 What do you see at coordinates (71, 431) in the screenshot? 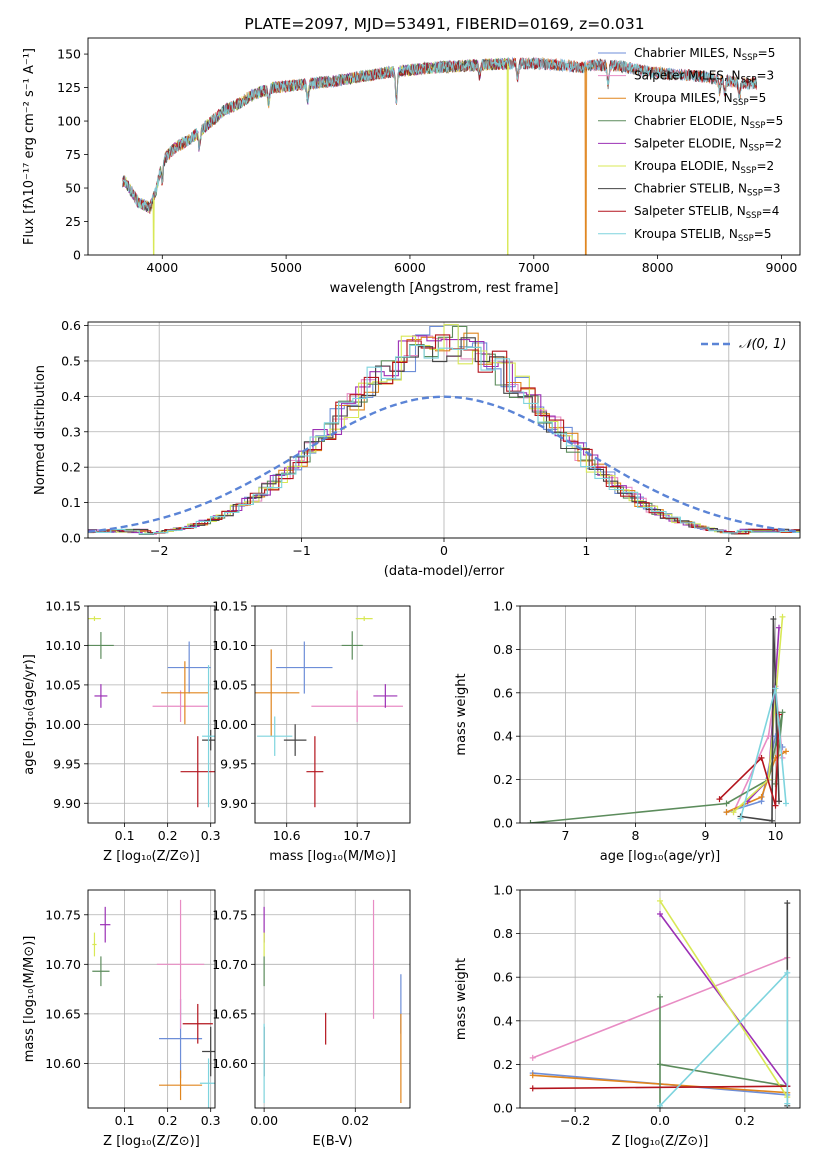
I see `y-tick-label: 0.3` at bounding box center [71, 431].